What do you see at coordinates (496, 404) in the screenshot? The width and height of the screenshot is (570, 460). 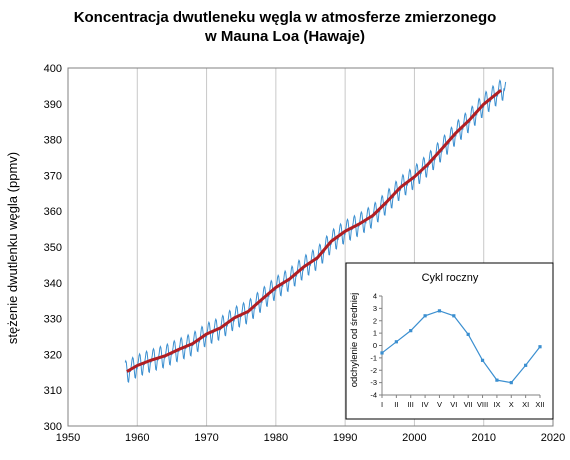 I see `inset-x-tick-label: IX` at bounding box center [496, 404].